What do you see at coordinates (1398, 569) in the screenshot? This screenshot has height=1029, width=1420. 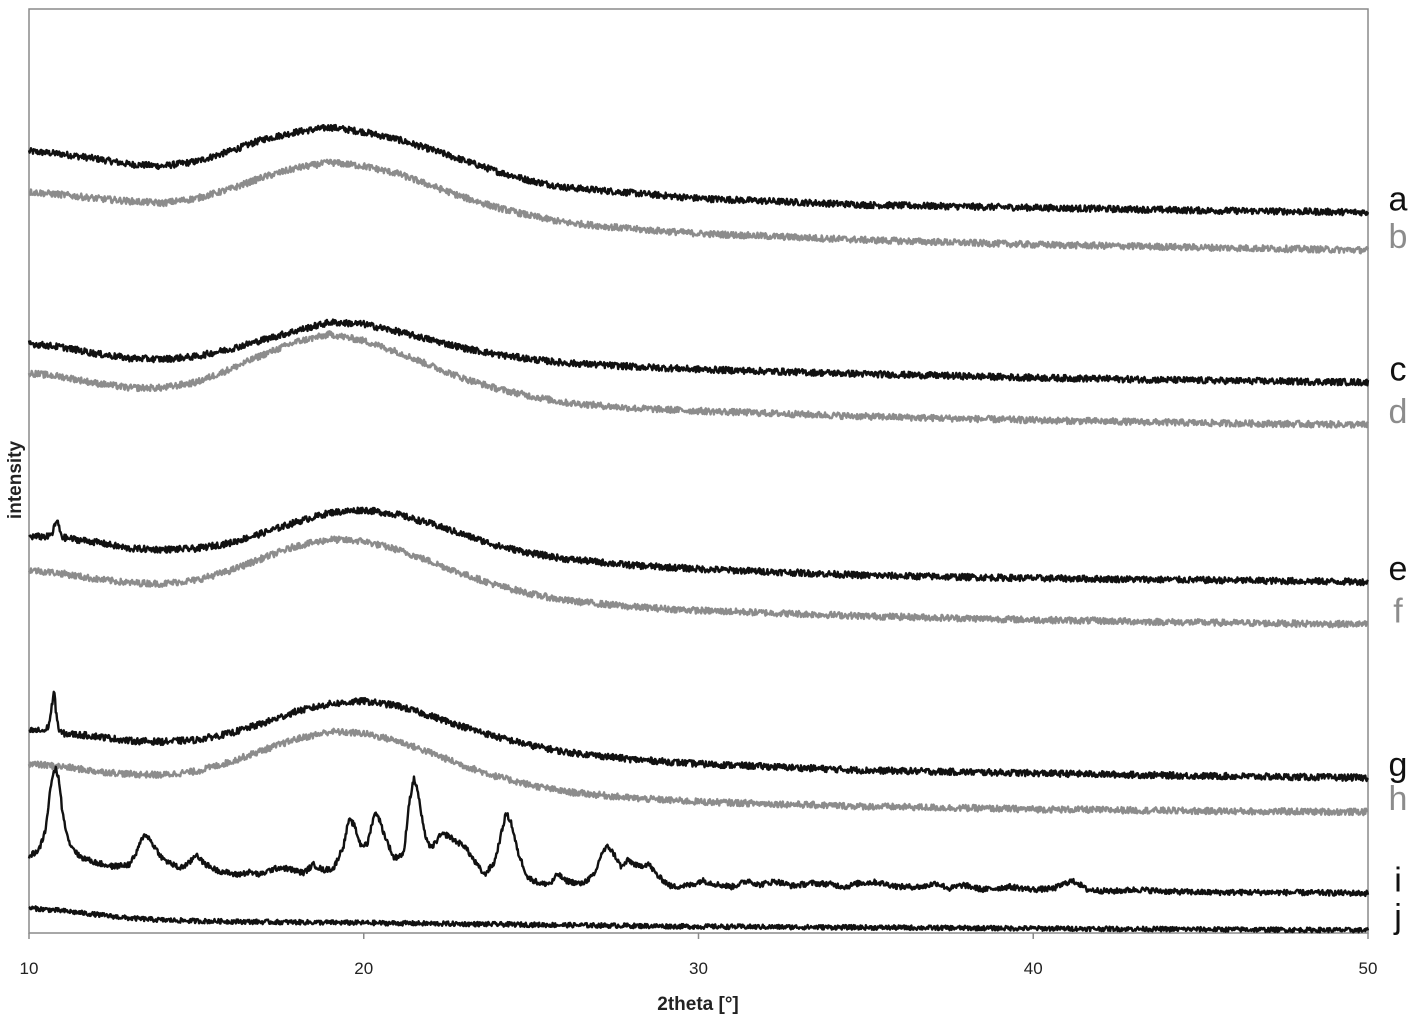 I see `series-label-e: e` at bounding box center [1398, 569].